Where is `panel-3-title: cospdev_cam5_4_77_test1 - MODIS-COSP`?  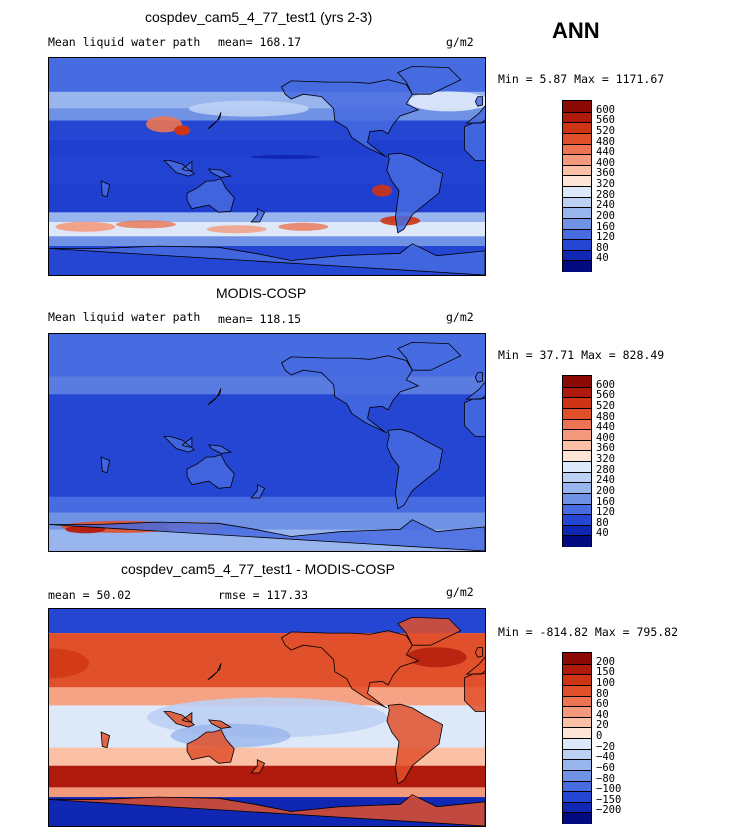 panel-3-title: cospdev_cam5_4_77_test1 - MODIS-COSP is located at coordinates (258, 569).